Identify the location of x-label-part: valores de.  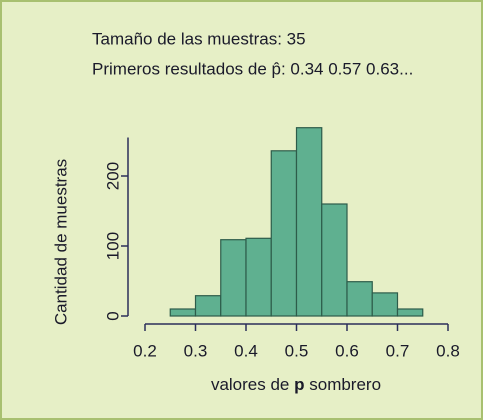
(252, 384).